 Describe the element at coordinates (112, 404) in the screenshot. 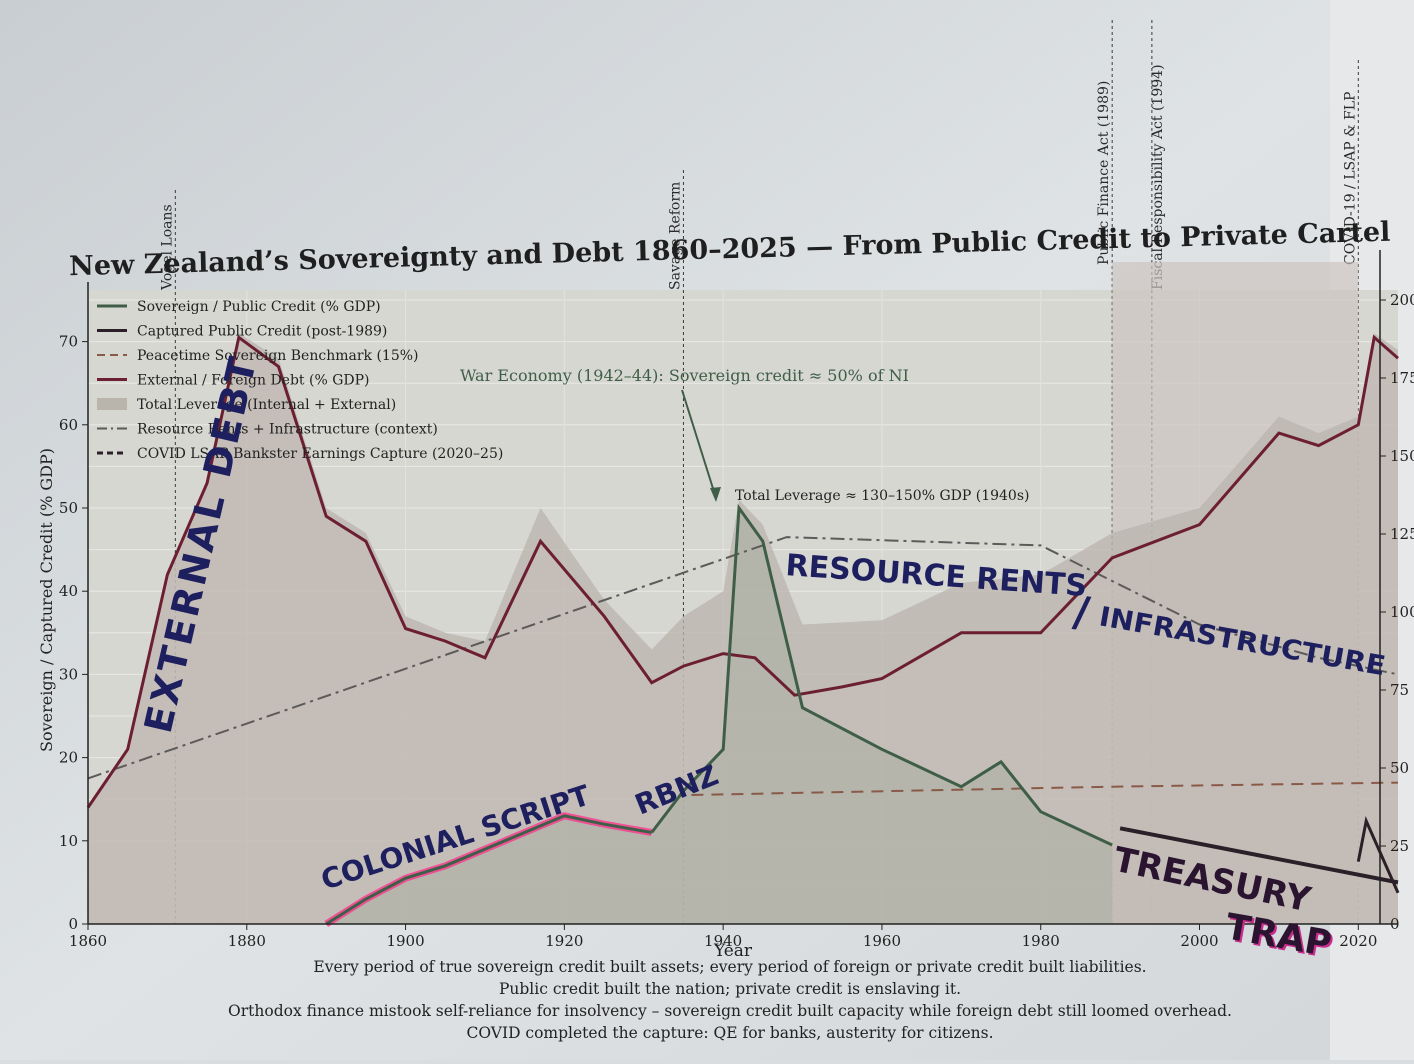

I see `legend-swatch` at that location.